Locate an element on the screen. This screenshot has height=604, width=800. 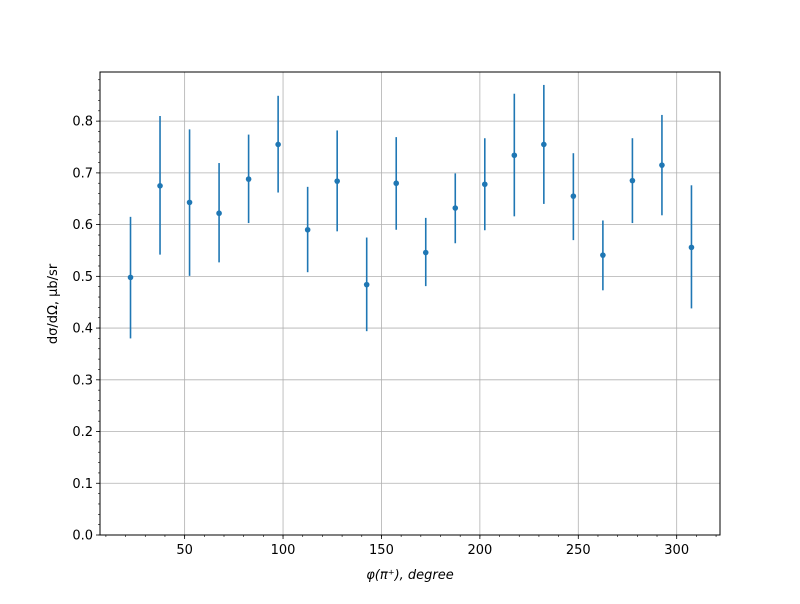
x-tick-label: 300 is located at coordinates (676, 550).